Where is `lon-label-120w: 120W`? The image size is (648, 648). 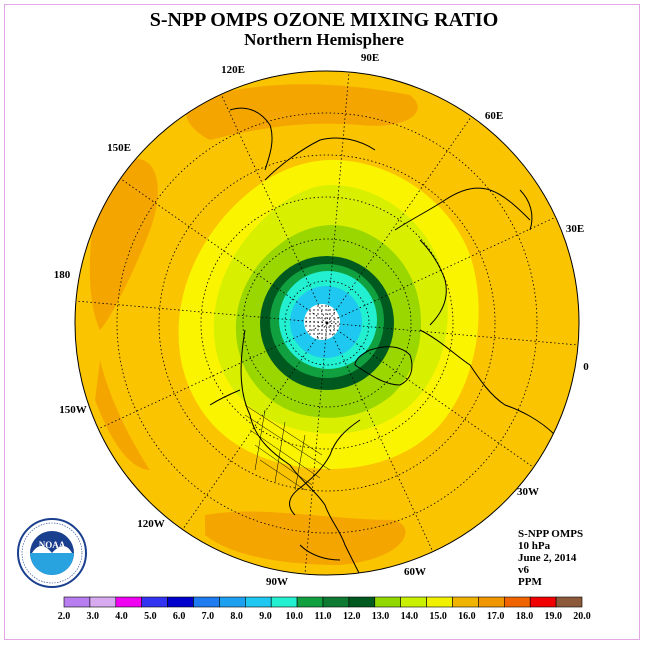 lon-label-120w: 120W is located at coordinates (151, 524).